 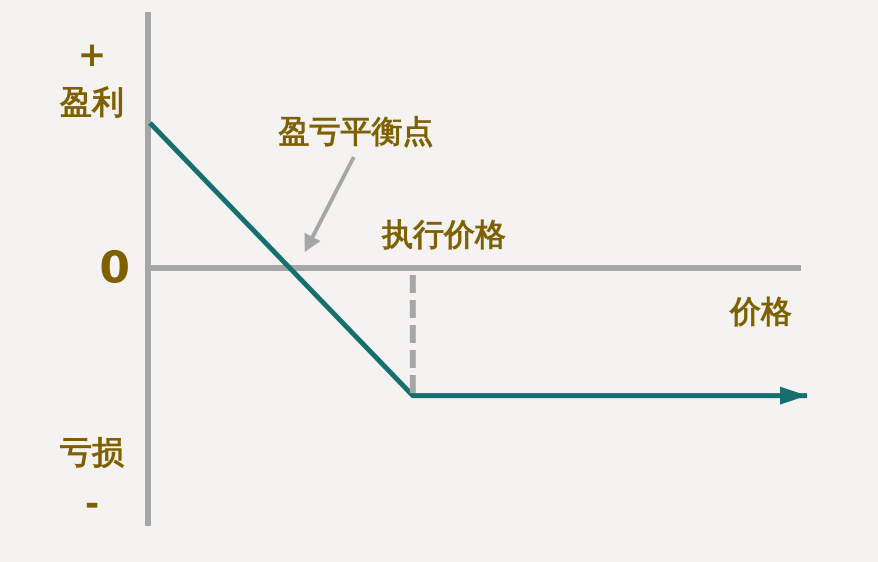 I want to click on annotation: 盈亏平衡点, so click(x=356, y=132).